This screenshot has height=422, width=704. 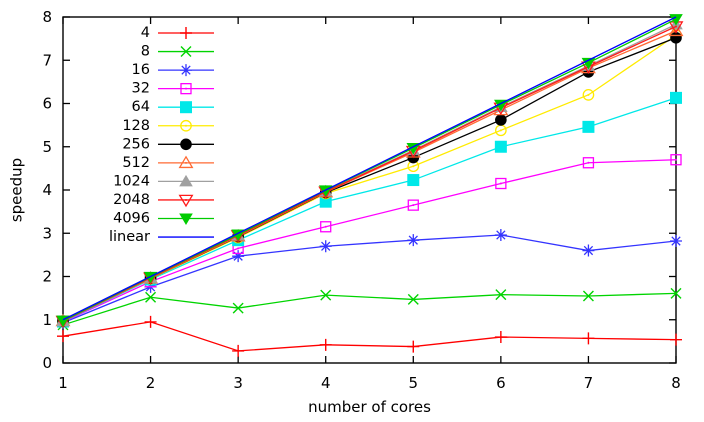 I want to click on legend-label-linear: linear, so click(x=129, y=237).